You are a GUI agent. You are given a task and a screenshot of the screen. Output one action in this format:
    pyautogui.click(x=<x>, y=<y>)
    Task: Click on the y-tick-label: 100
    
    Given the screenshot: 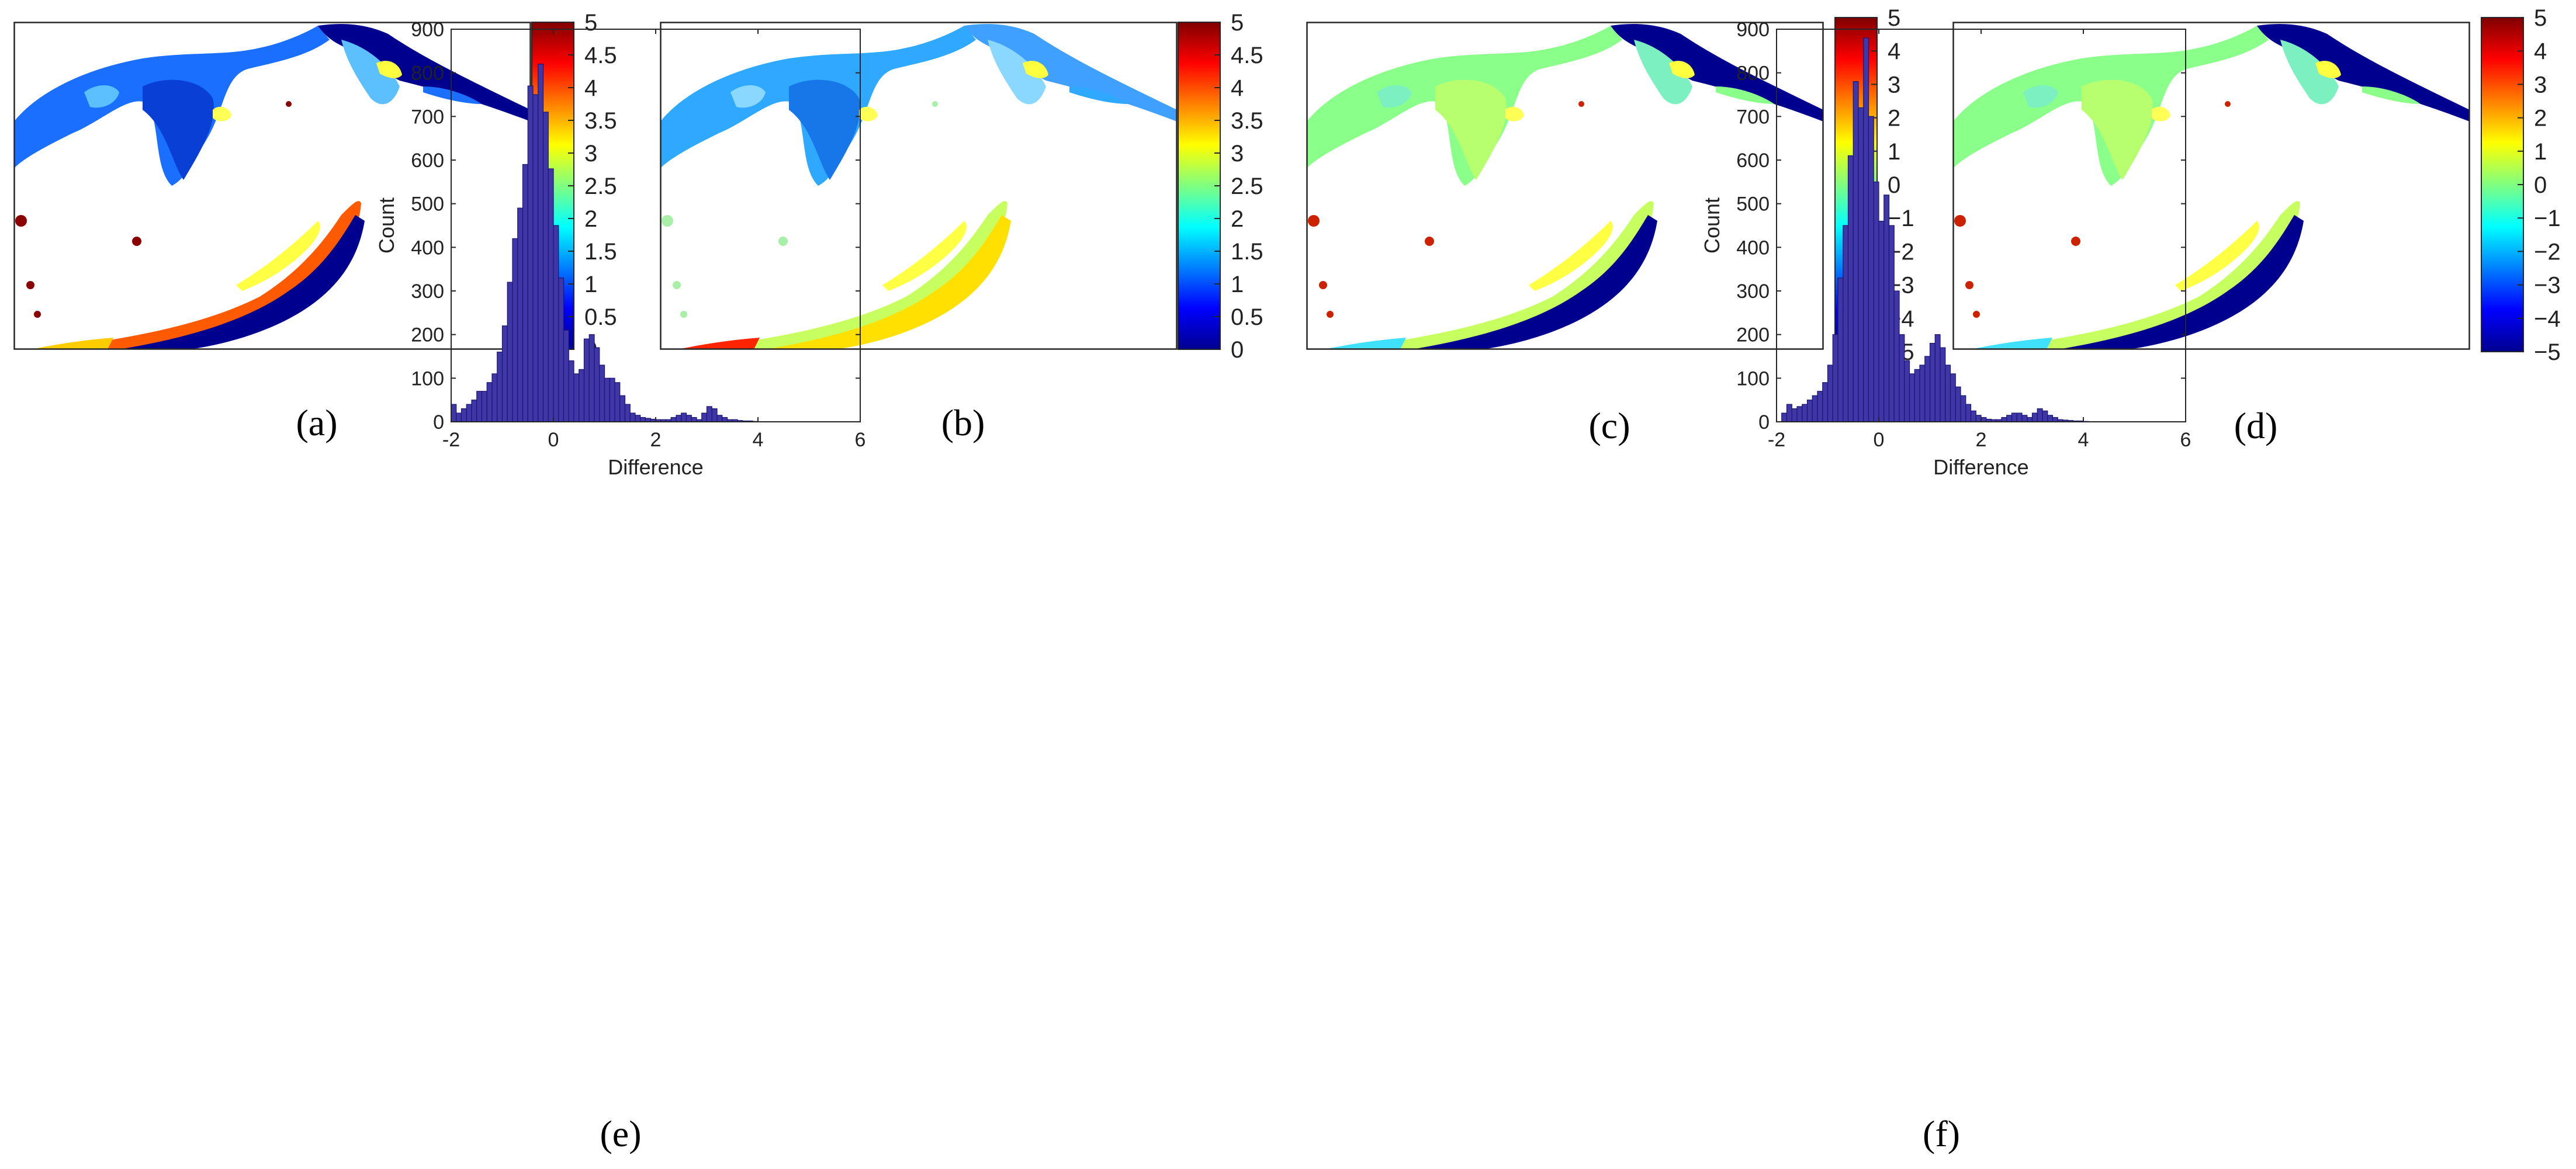 What is the action you would take?
    pyautogui.click(x=427, y=378)
    